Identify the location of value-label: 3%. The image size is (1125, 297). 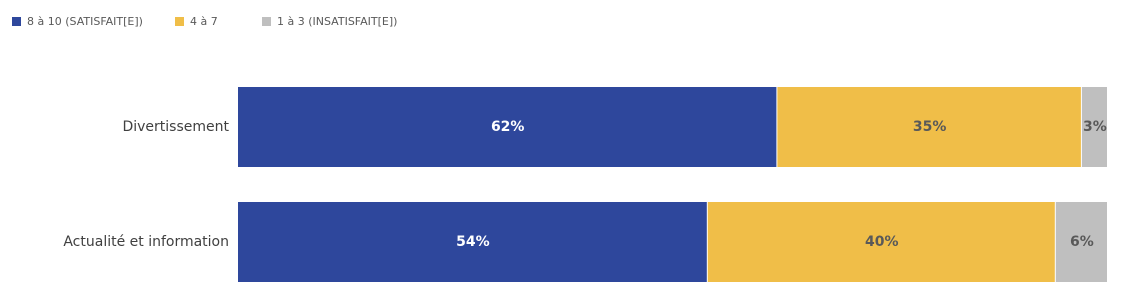
(1095, 127).